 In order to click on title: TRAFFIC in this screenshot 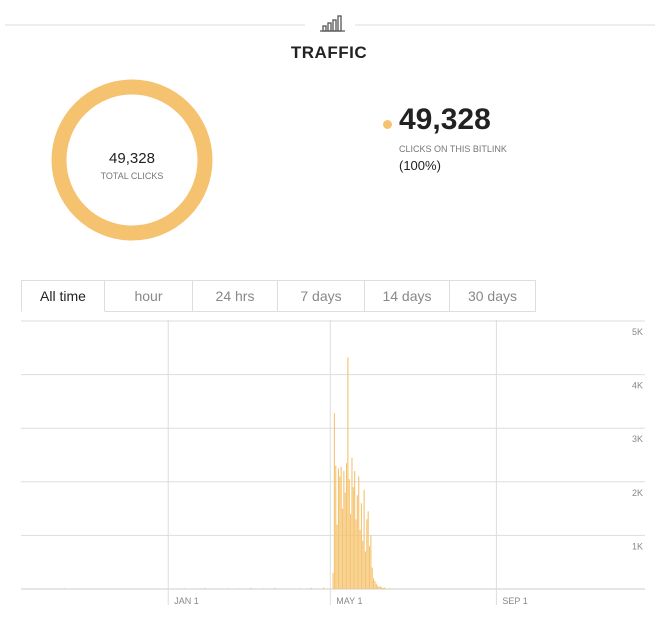, I will do `click(329, 52)`.